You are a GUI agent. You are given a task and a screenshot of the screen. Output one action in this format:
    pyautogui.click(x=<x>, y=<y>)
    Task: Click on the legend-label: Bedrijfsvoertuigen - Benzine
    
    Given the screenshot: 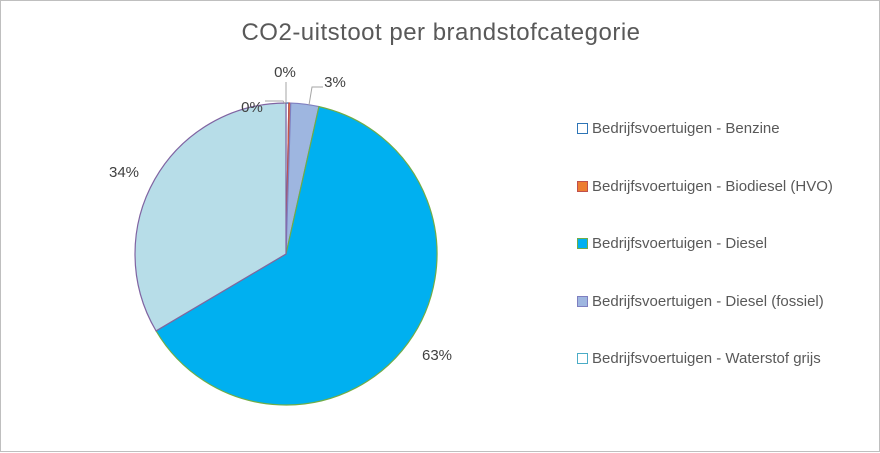 What is the action you would take?
    pyautogui.click(x=686, y=128)
    